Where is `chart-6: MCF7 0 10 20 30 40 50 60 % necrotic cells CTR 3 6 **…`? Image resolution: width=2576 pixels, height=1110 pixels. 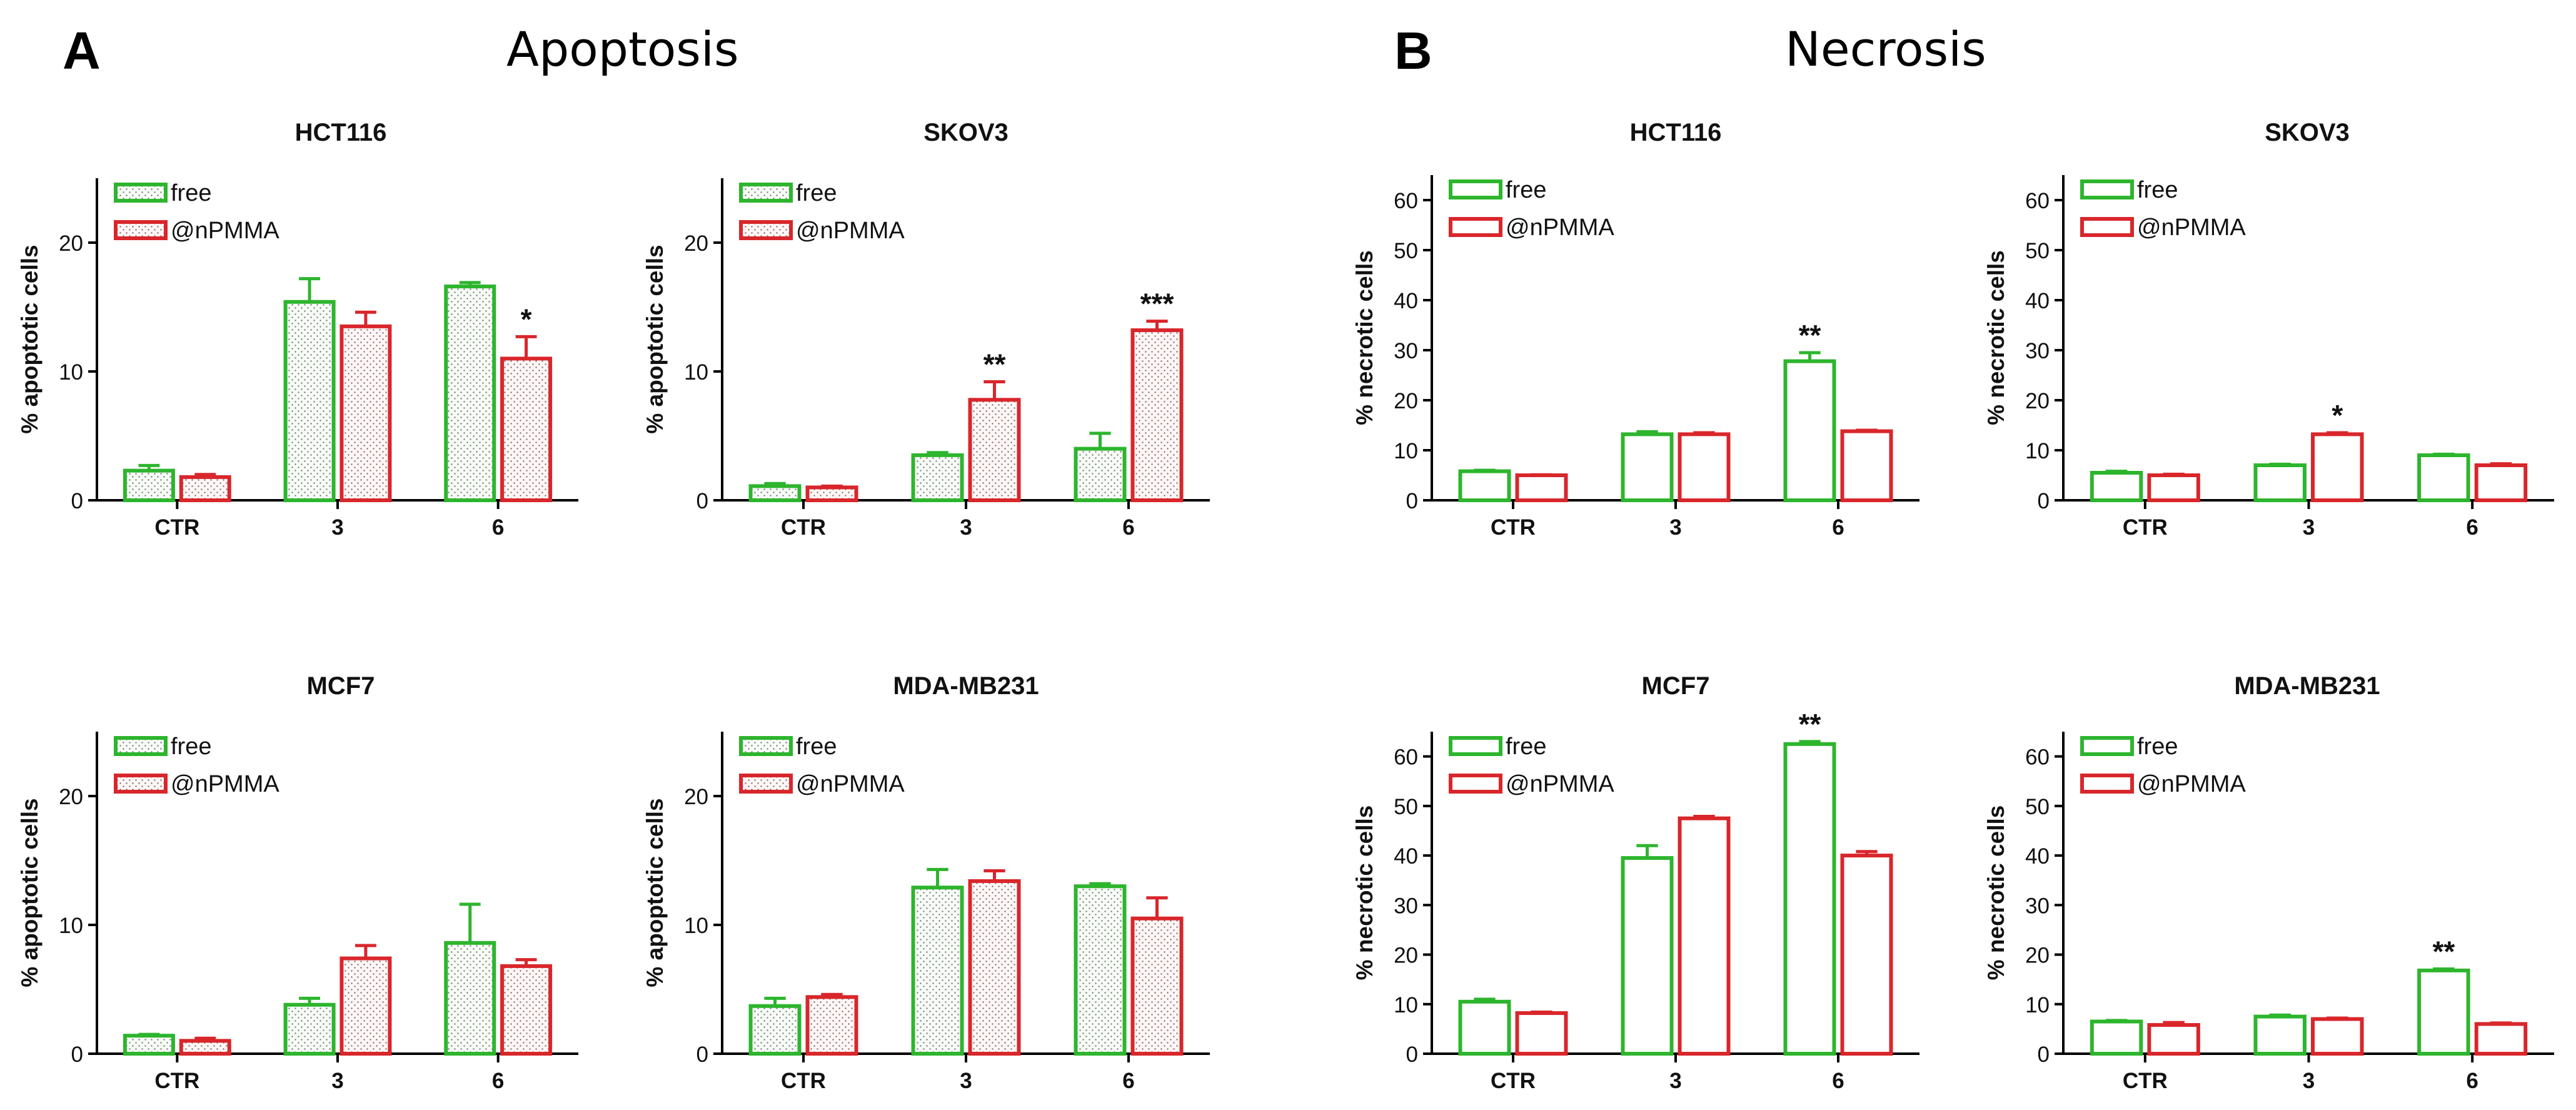 chart-6: MCF7 0 10 20 30 40 50 60 % necrotic cells CTR 3 6 **… is located at coordinates (1635, 883).